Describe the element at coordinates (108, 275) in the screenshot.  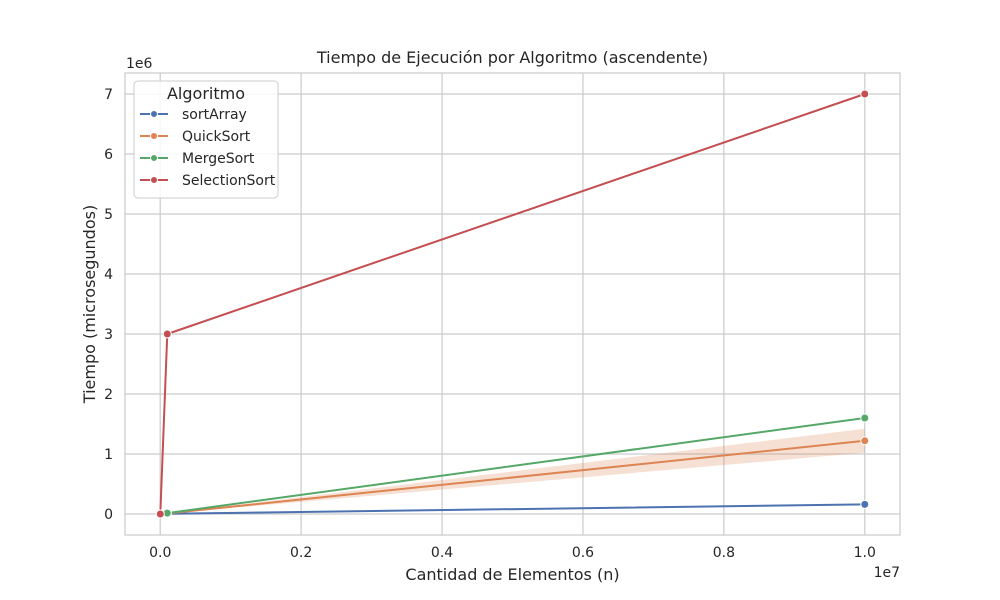
I see `y-tick-label: 4` at that location.